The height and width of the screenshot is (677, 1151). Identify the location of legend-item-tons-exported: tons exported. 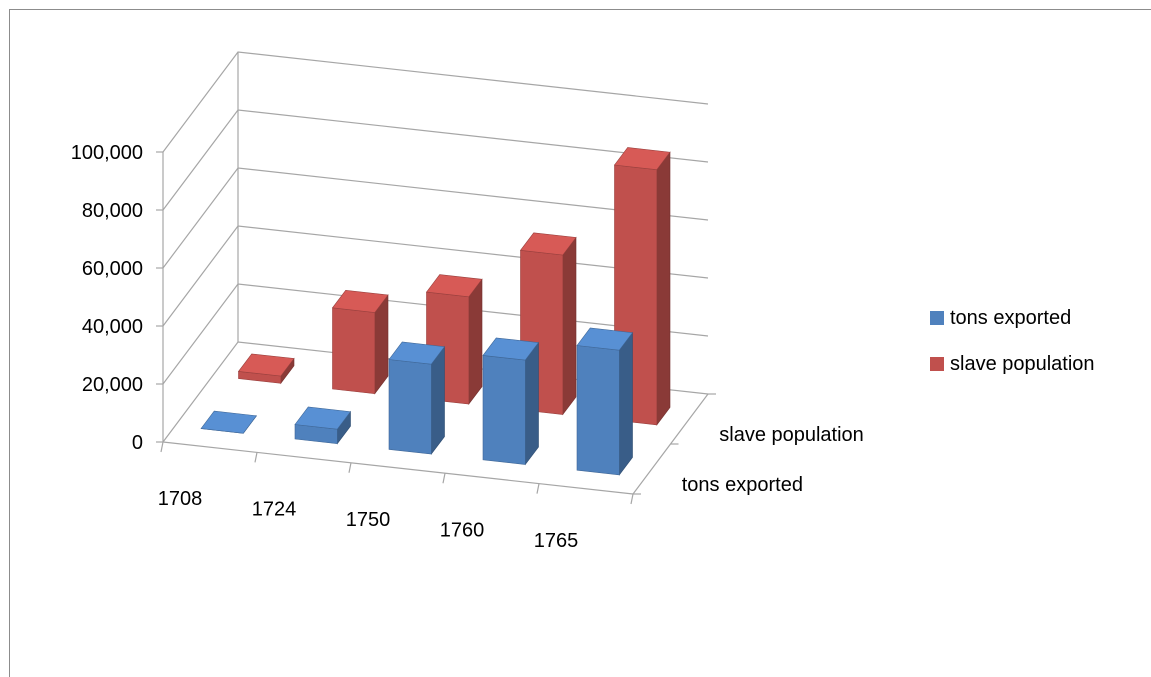
(1040, 318).